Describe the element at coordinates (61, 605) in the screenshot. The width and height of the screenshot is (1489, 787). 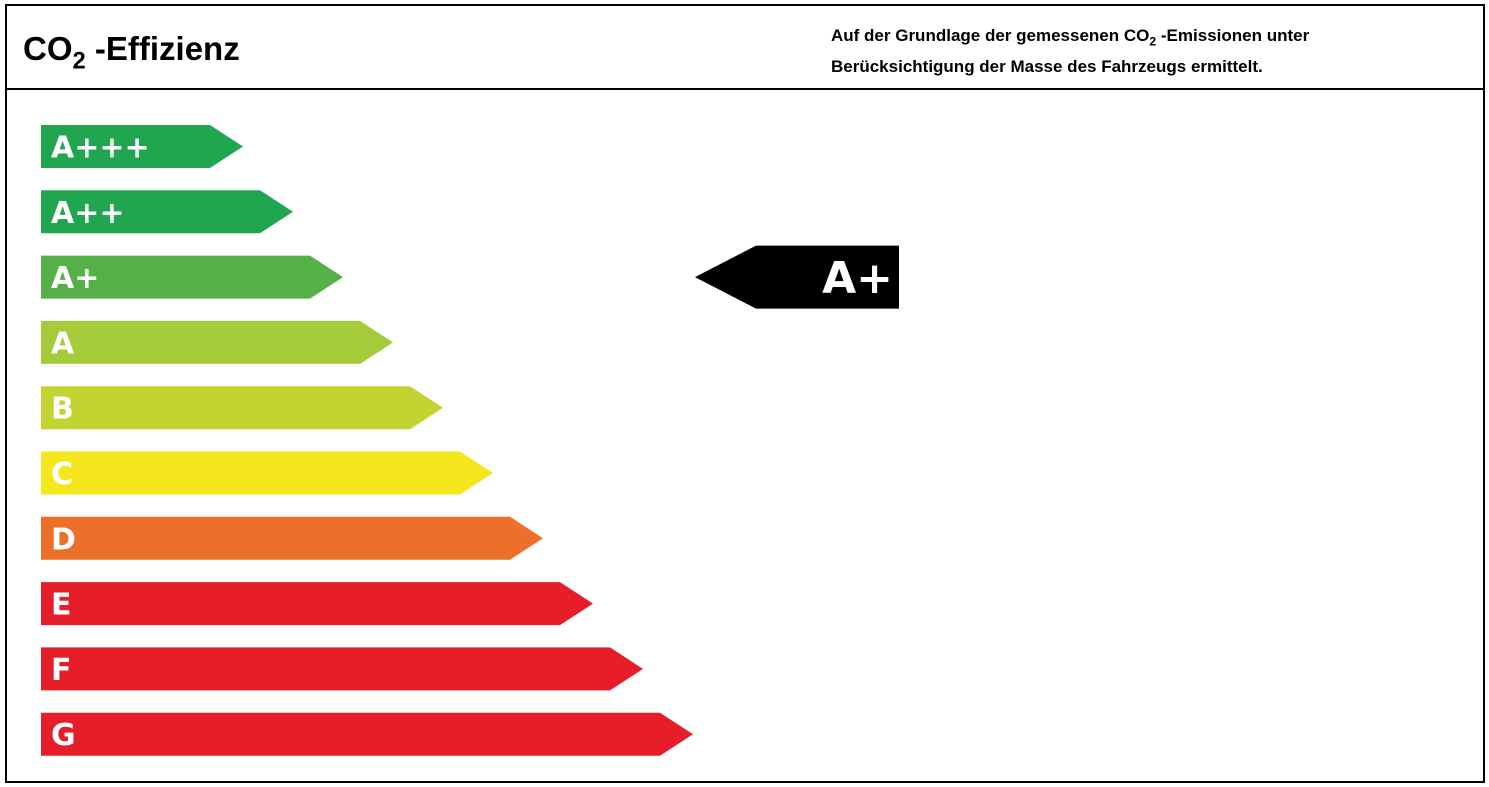
I see `bar-label: E` at that location.